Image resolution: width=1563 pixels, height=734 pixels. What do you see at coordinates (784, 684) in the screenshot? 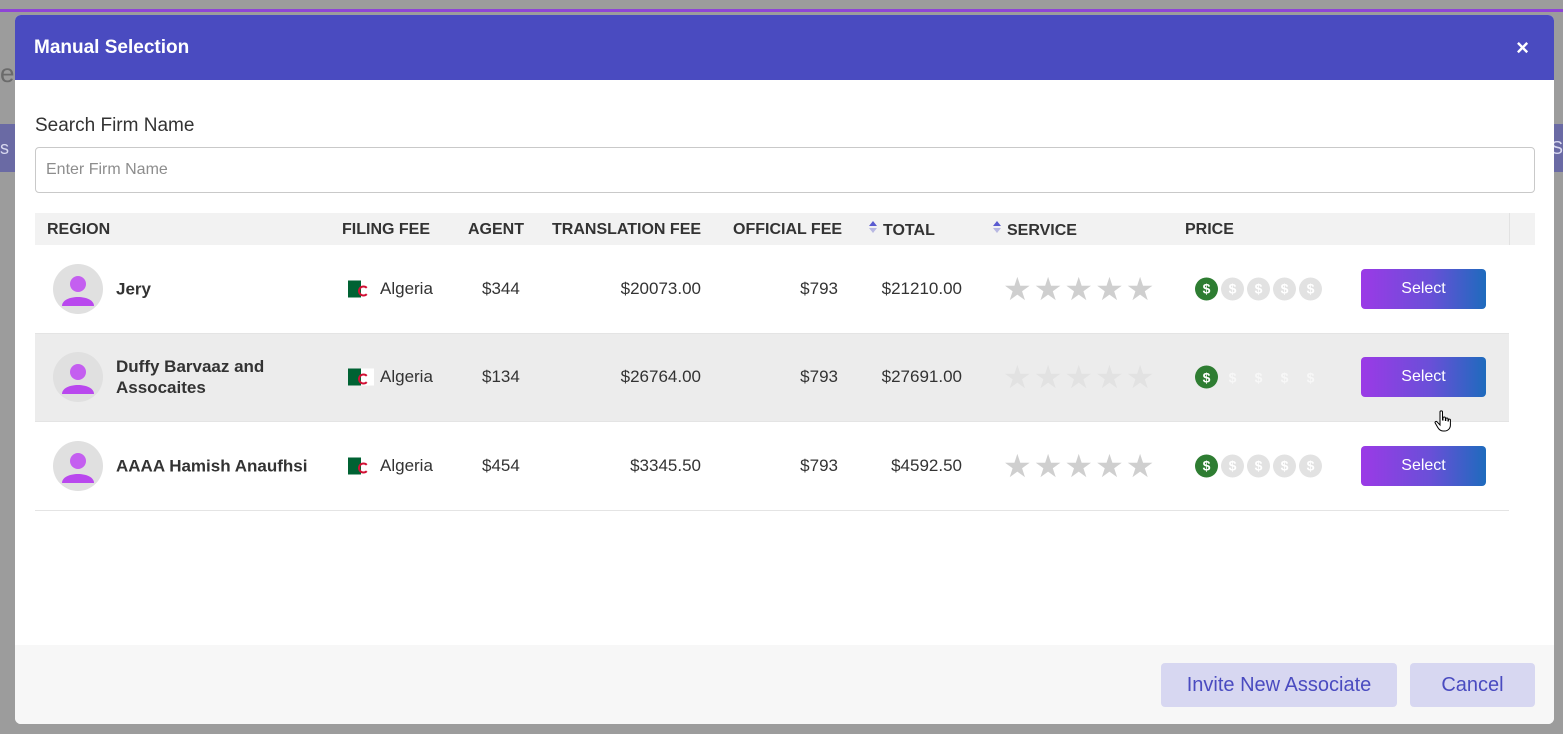
I see `modal-footer: Invite New Associate Cancel` at bounding box center [784, 684].